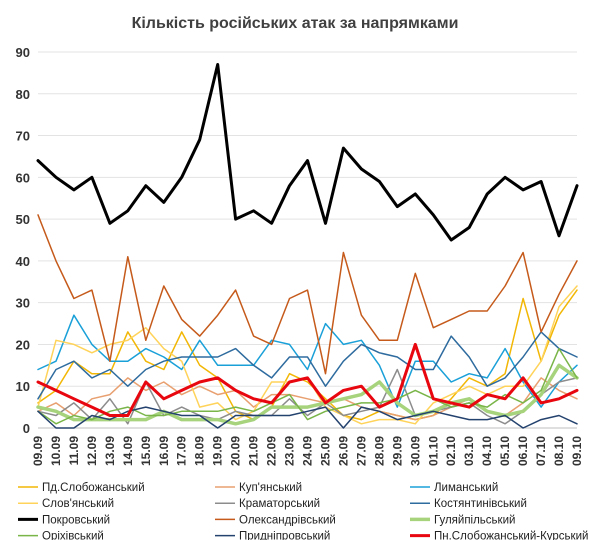  I want to click on x-tick-label: 14.09, so click(128, 451).